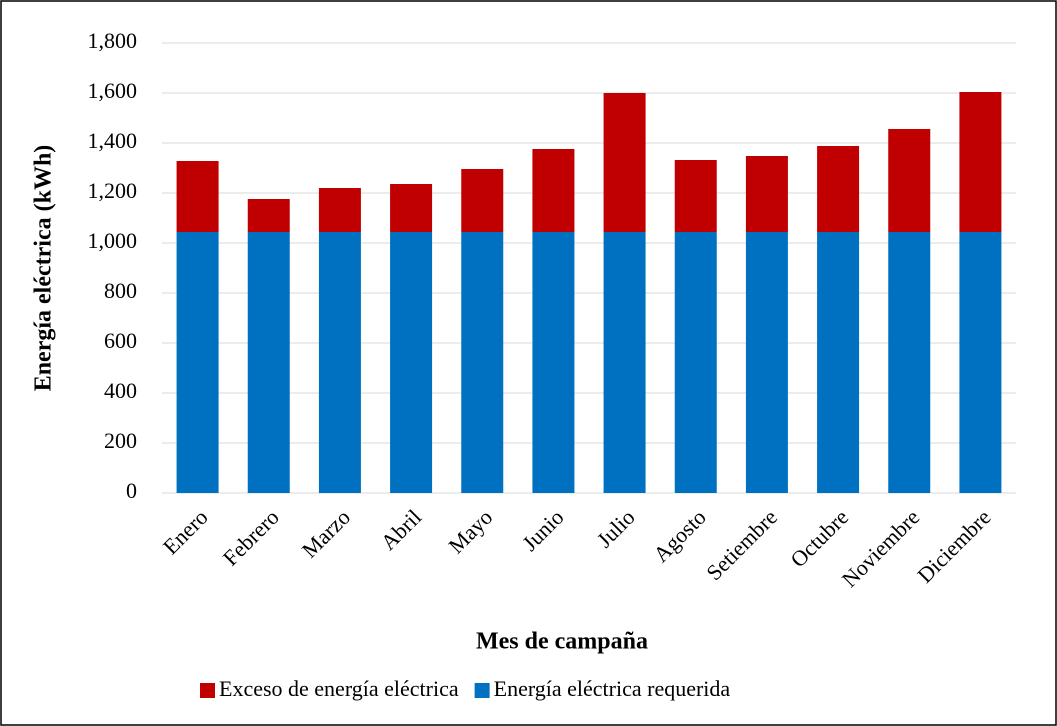  What do you see at coordinates (120, 290) in the screenshot?
I see `y-tick-label: 800` at bounding box center [120, 290].